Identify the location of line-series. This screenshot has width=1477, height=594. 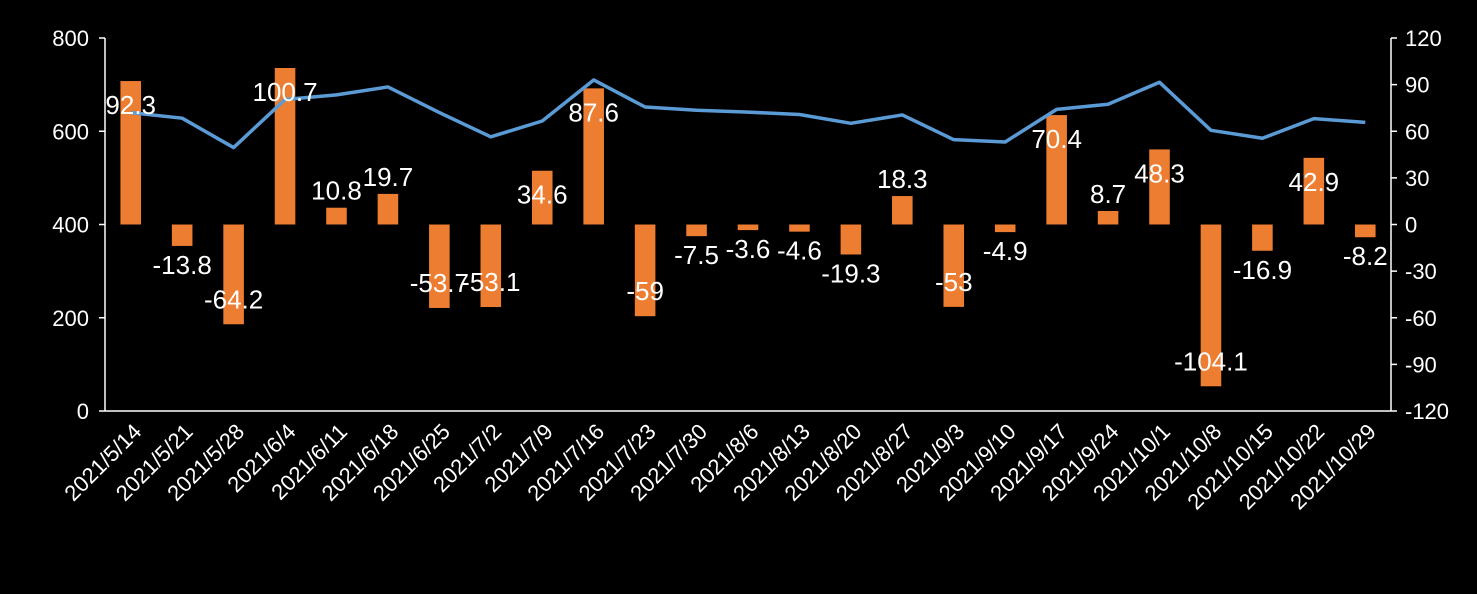
(748, 114).